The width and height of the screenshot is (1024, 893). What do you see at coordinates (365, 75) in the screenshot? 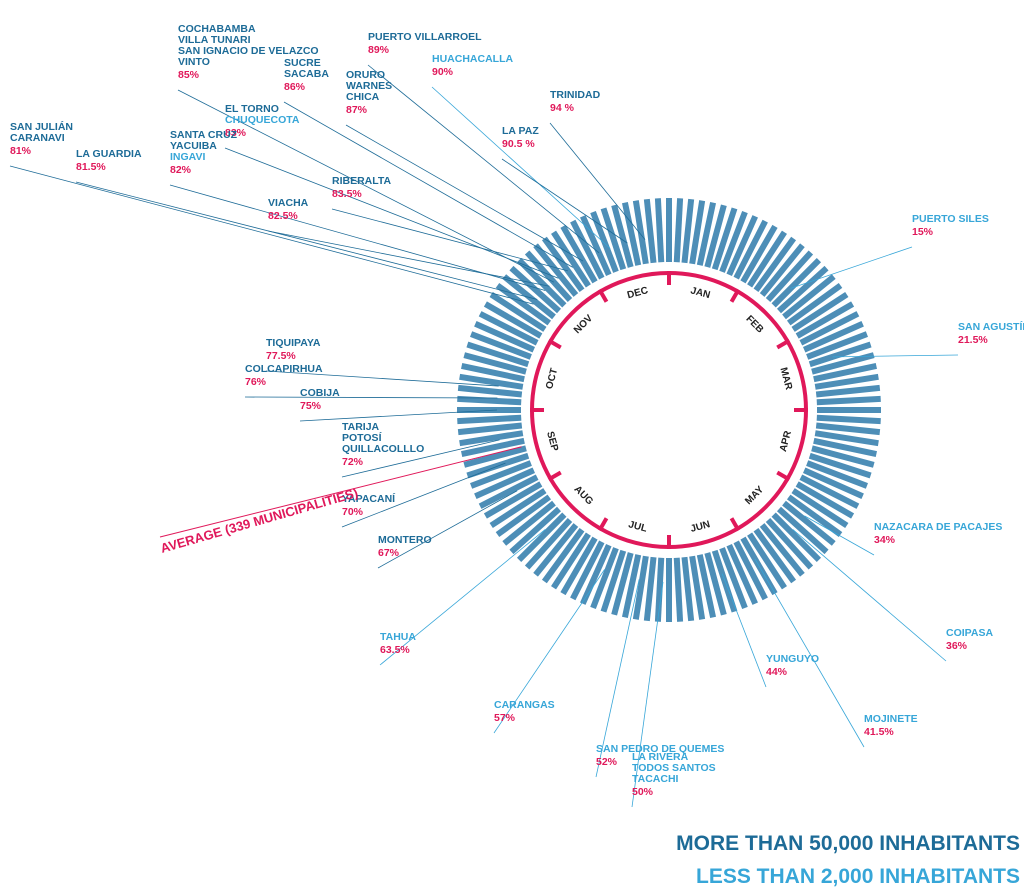
I see `callout-name: ORURO` at bounding box center [365, 75].